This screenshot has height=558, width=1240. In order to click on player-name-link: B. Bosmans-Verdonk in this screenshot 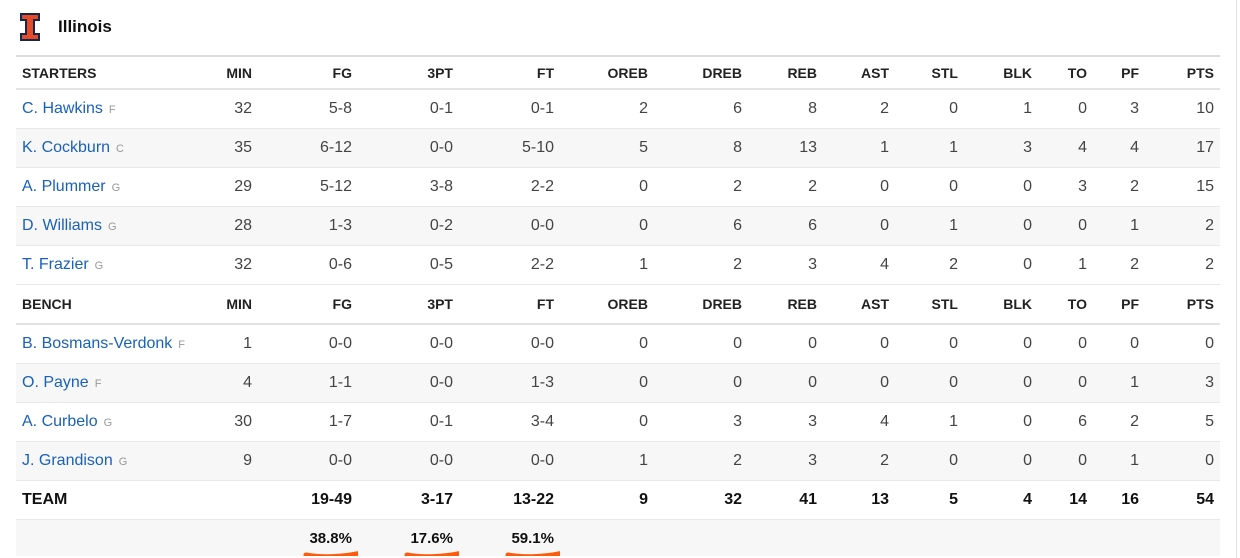, I will do `click(97, 343)`.